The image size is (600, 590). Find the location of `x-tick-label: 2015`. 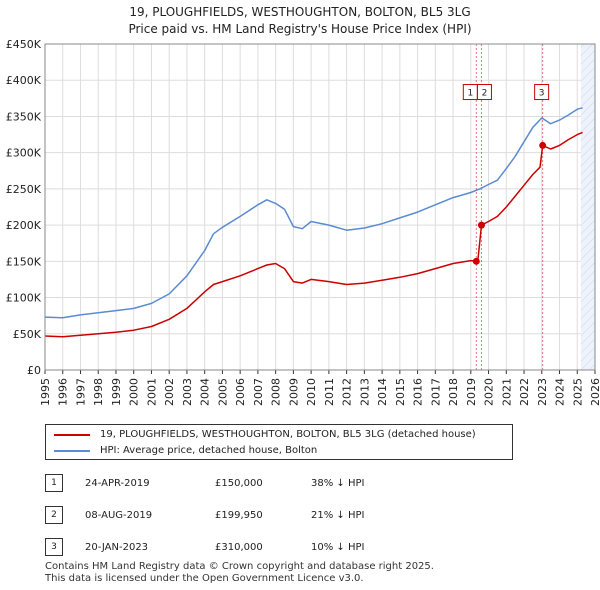

x-tick-label: 2015 is located at coordinates (400, 392).